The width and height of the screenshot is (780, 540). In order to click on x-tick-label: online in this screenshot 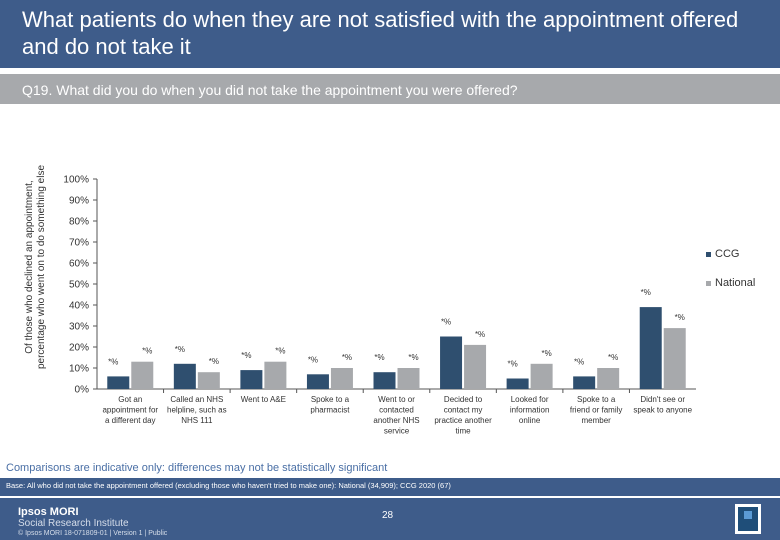, I will do `click(530, 420)`.